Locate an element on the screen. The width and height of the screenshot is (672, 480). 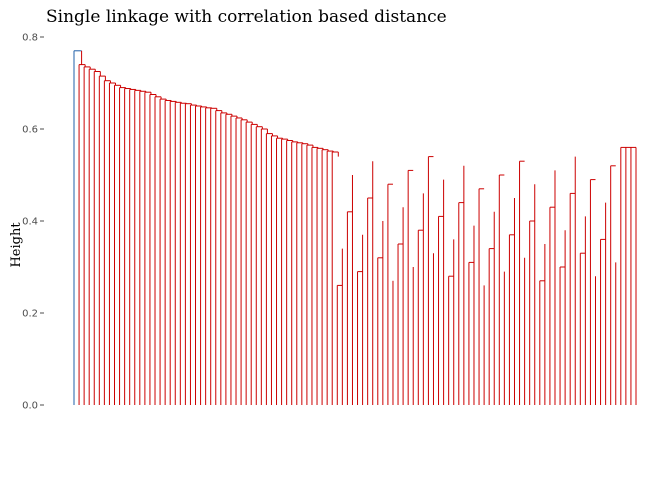
y-tick-label: 0.2 is located at coordinates (30, 314).